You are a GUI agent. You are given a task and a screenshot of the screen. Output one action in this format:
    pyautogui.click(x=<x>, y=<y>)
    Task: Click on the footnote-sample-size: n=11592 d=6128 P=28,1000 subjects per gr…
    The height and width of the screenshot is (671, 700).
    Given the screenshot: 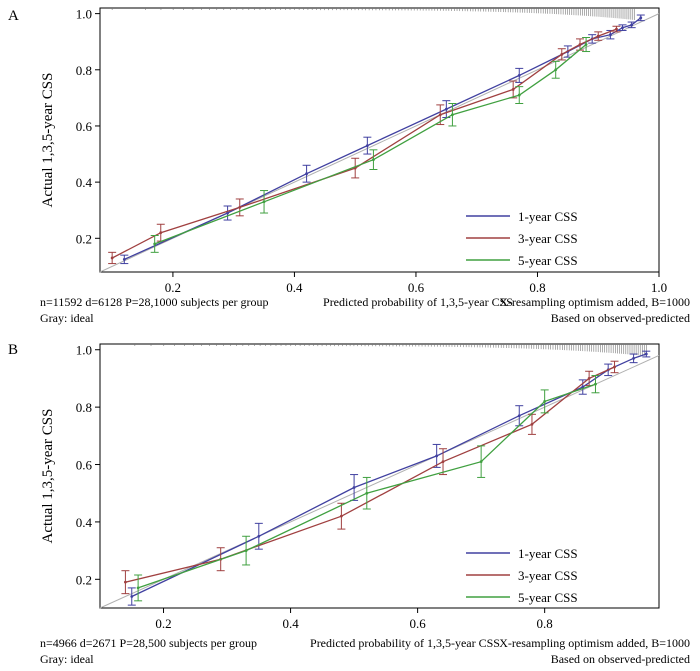 What is the action you would take?
    pyautogui.click(x=154, y=302)
    